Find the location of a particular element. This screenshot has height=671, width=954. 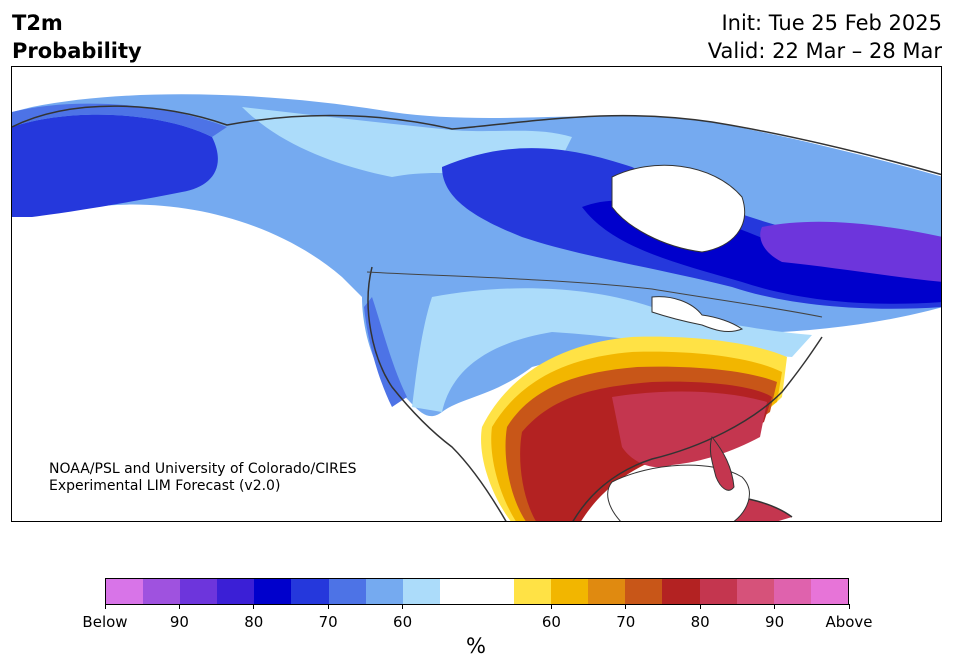

title-type: Probability is located at coordinates (77, 51).